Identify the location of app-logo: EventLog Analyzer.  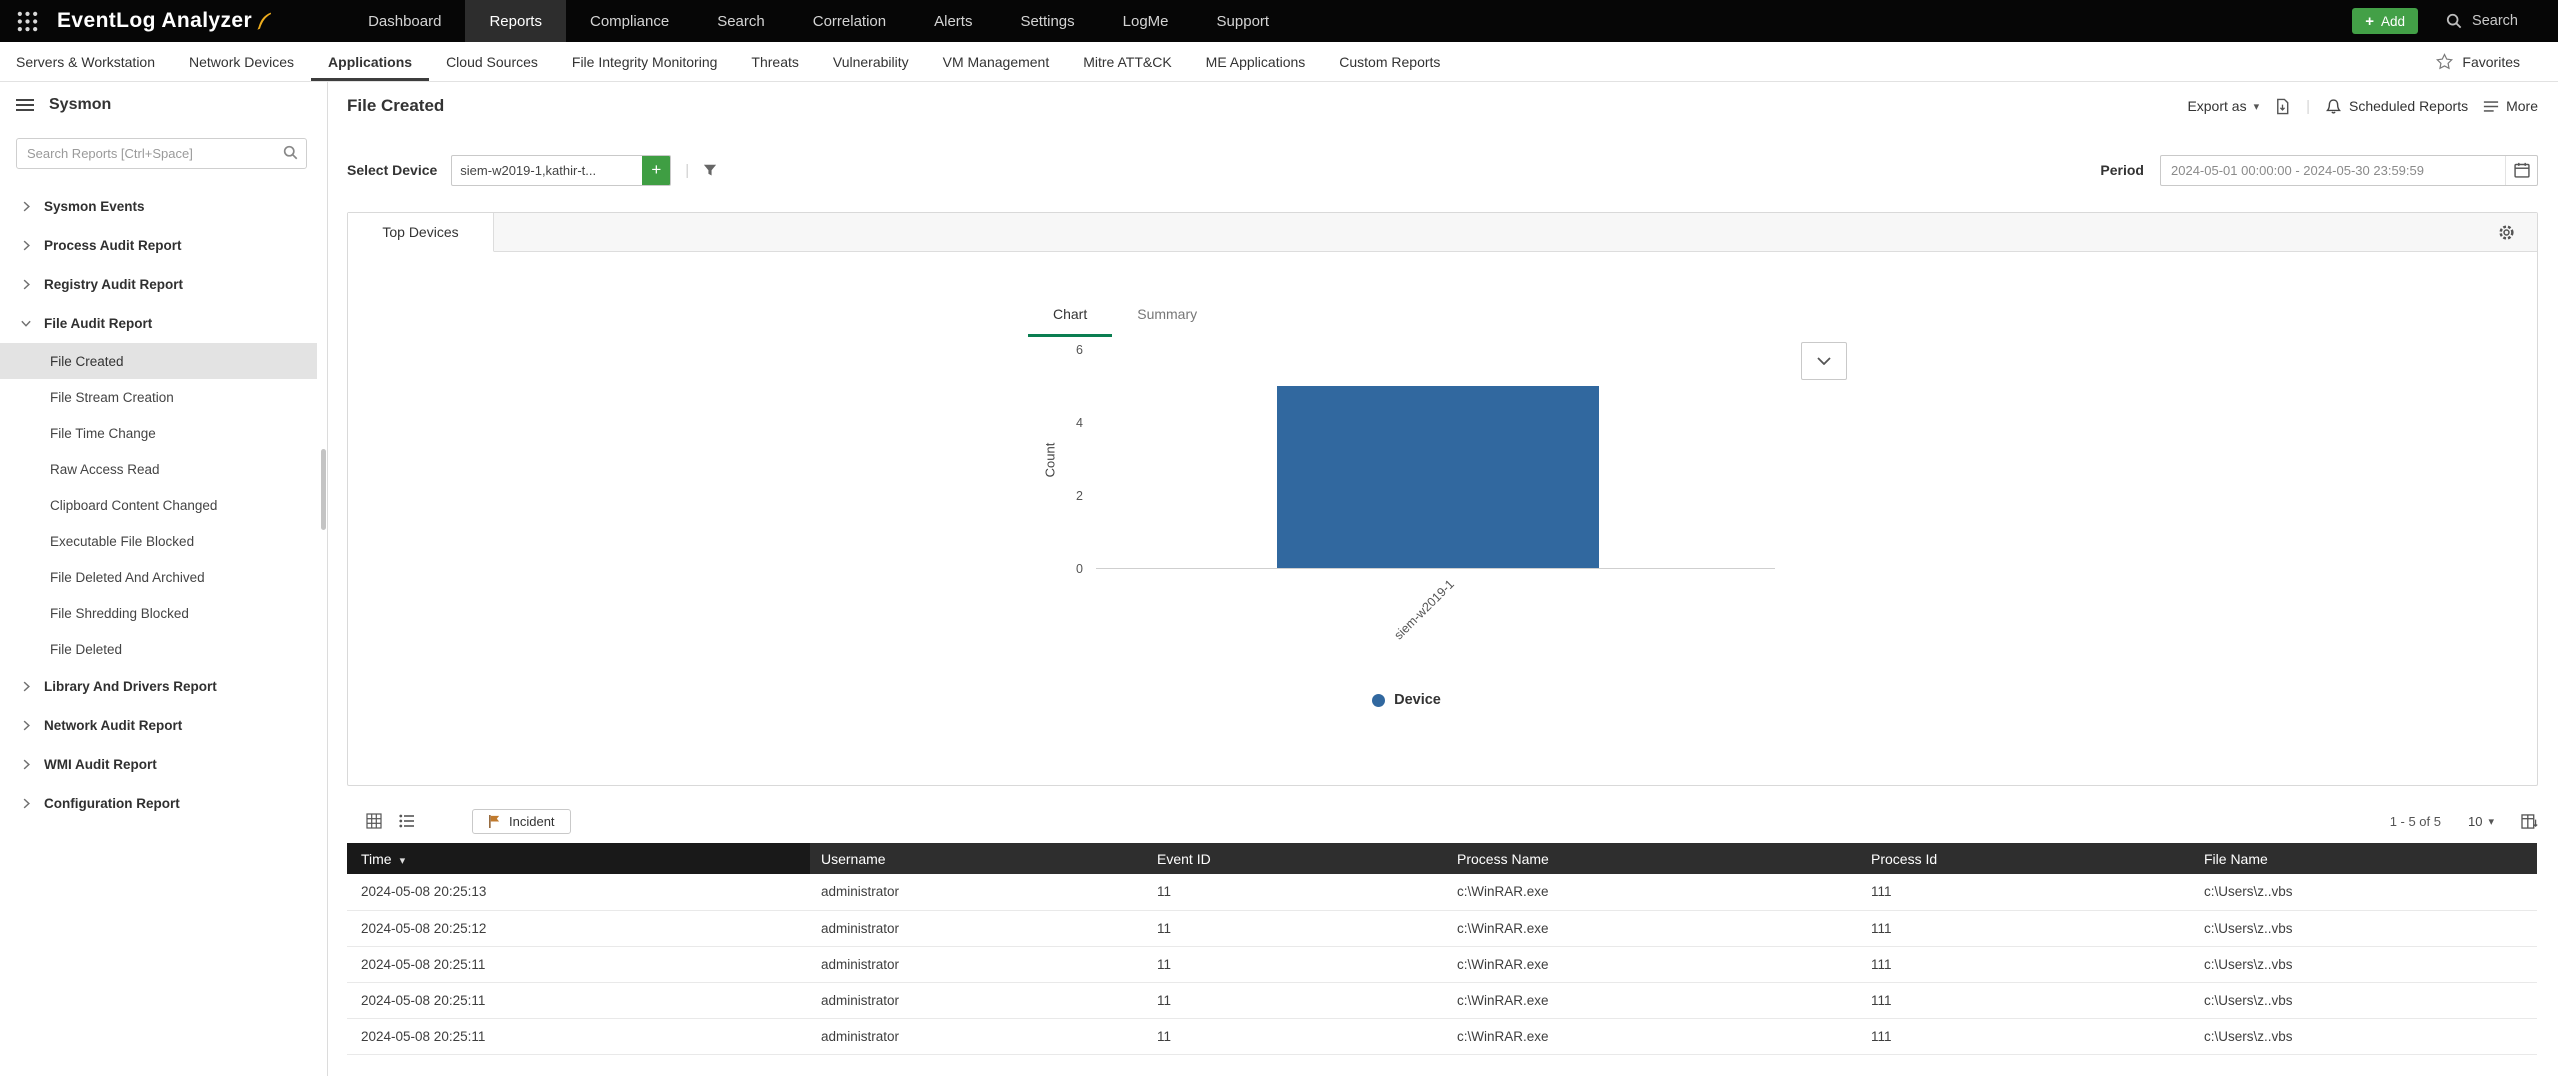
(164, 21).